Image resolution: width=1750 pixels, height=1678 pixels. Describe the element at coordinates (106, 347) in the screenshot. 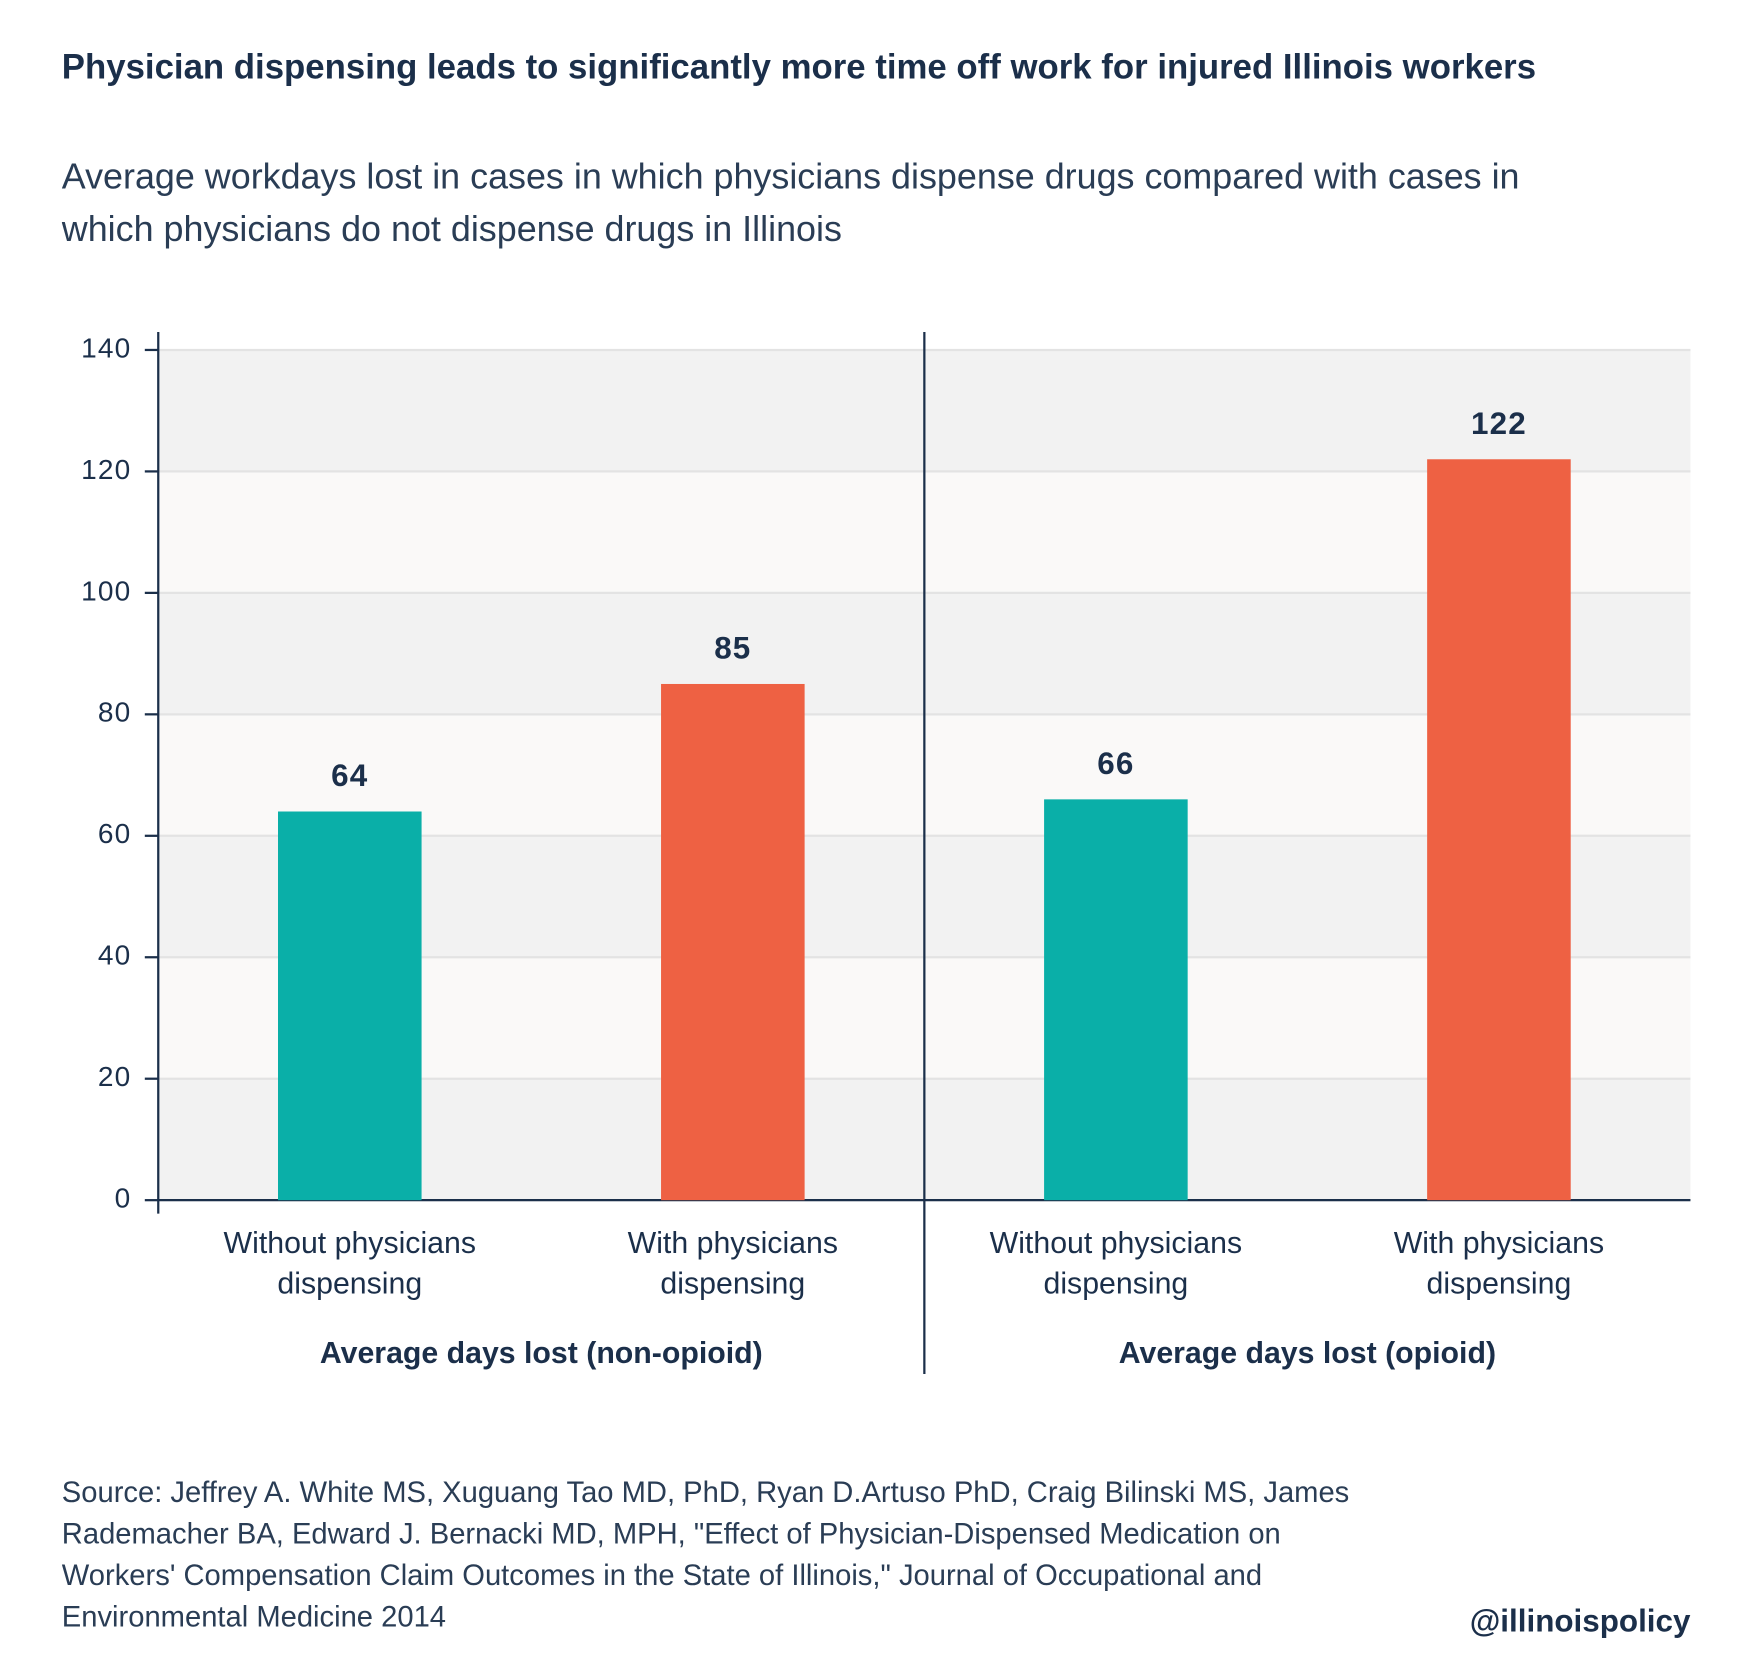

I see `y-tick-label: 140` at that location.